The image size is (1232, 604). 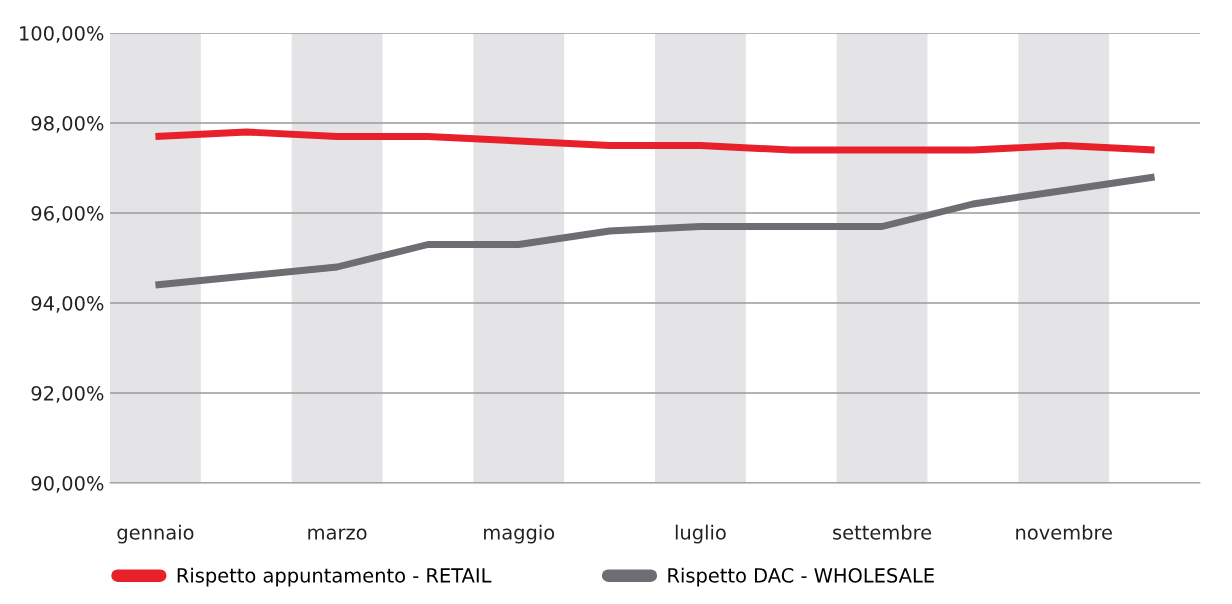 What do you see at coordinates (155, 534) in the screenshot?
I see `x-tick-label: gennaio` at bounding box center [155, 534].